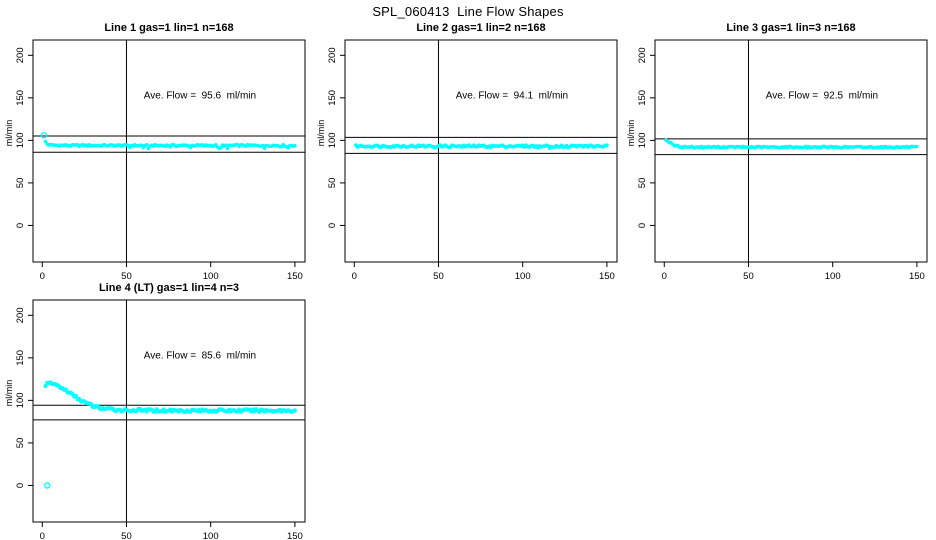 The image size is (936, 540). Describe the element at coordinates (169, 28) in the screenshot. I see `panel-title-line-1: Line 1 gas=1 lin=1 n=168` at that location.